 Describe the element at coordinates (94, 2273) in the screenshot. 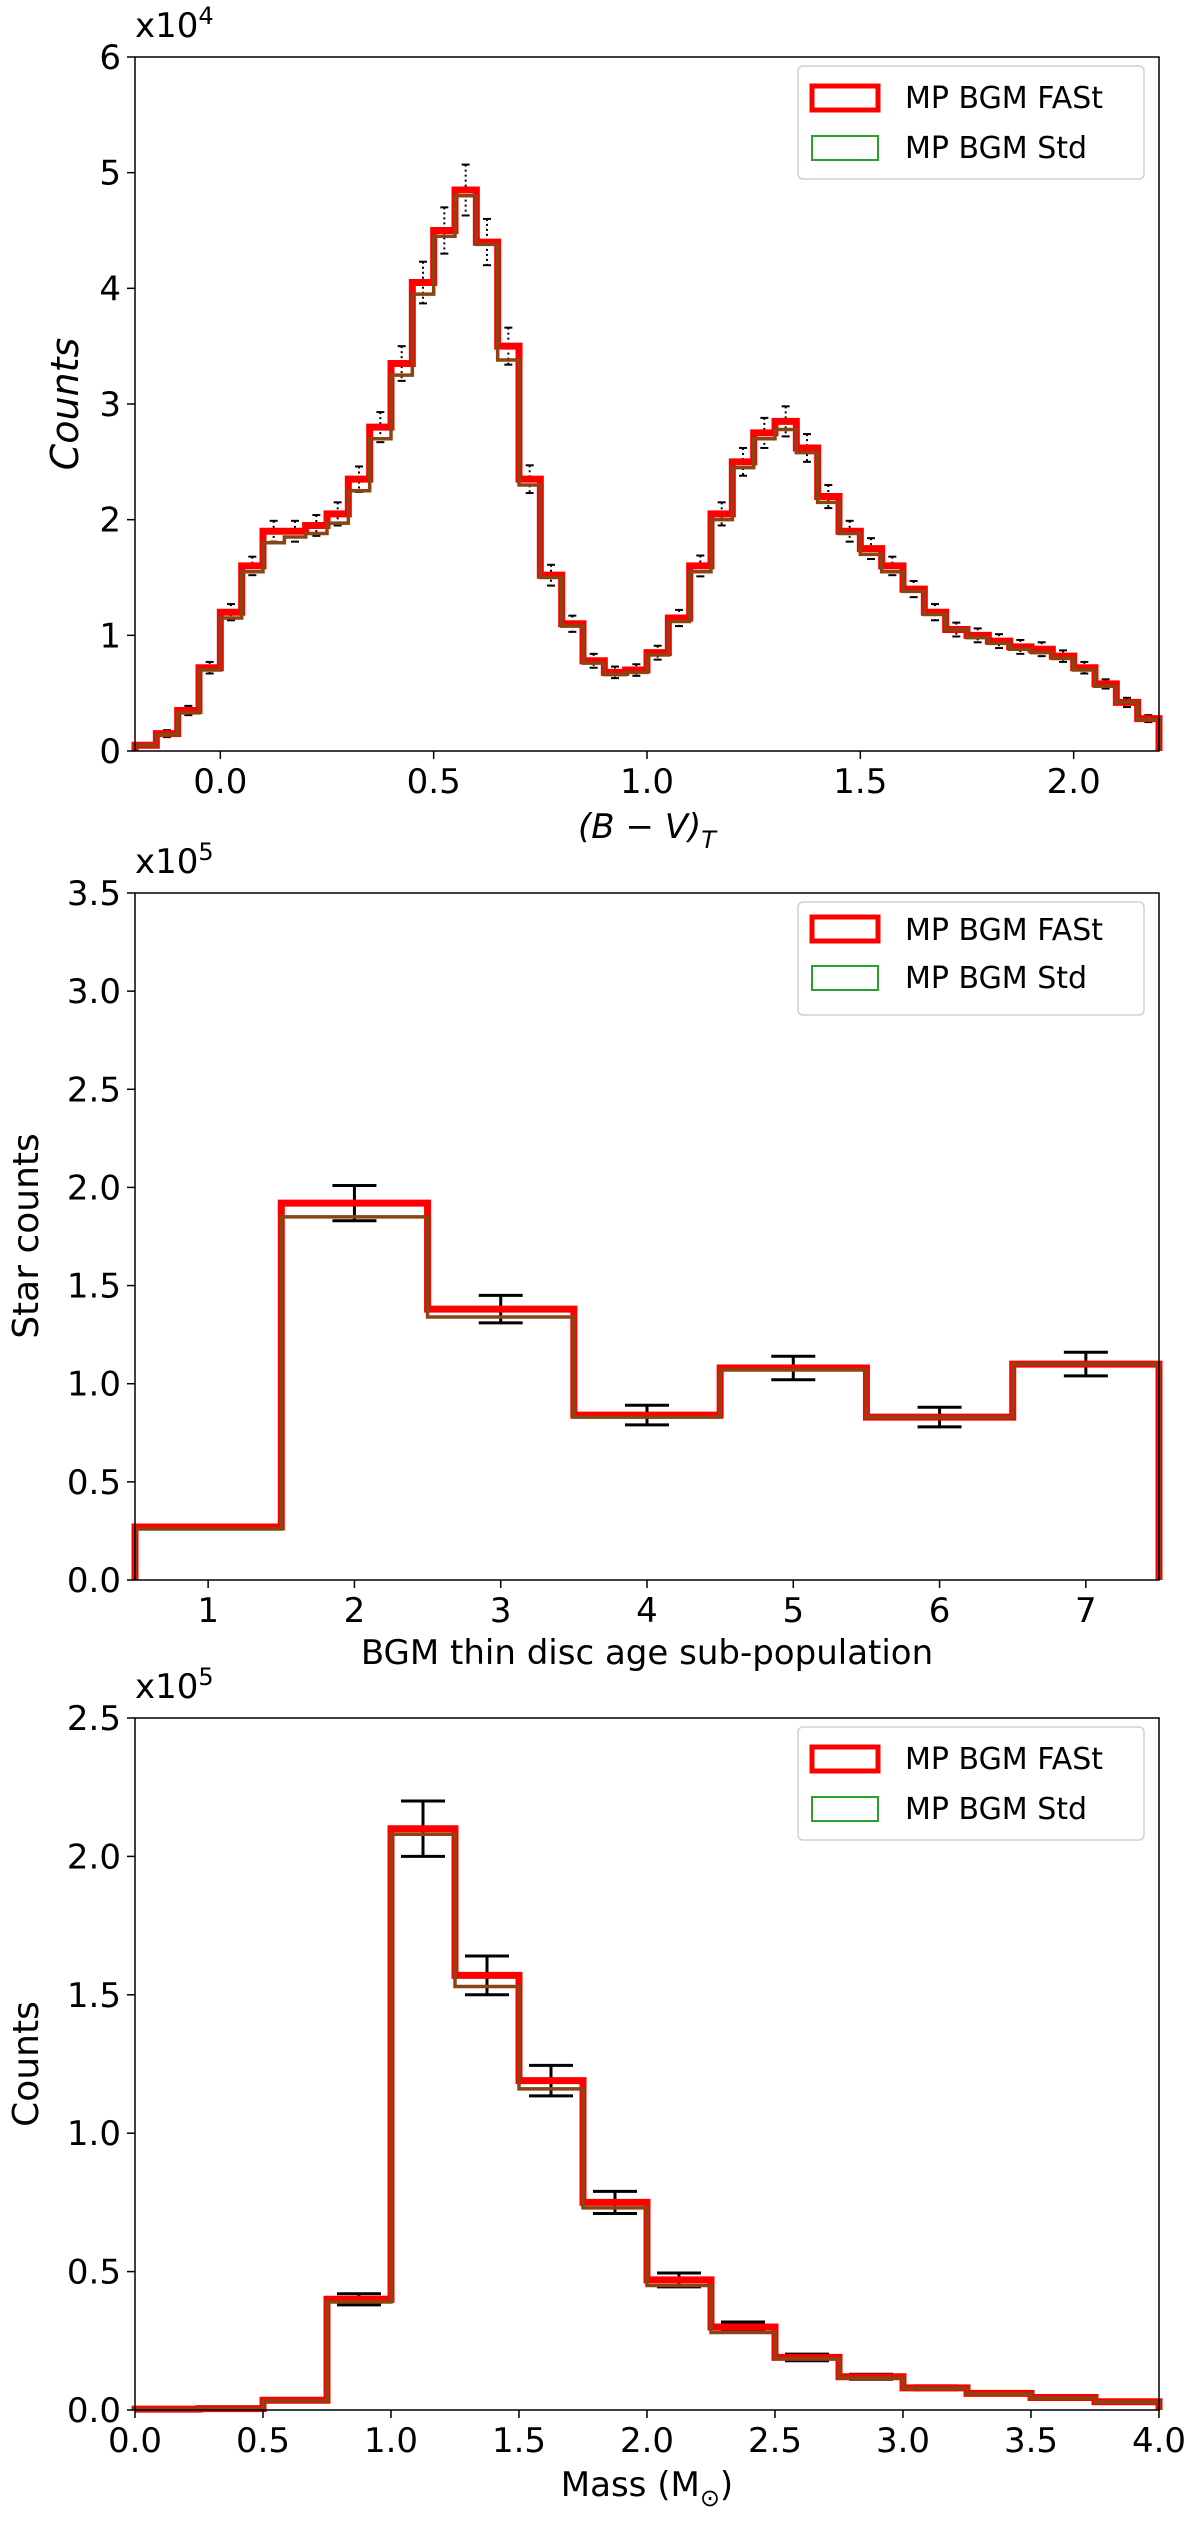

I see `y-tick-label: 0.5` at that location.